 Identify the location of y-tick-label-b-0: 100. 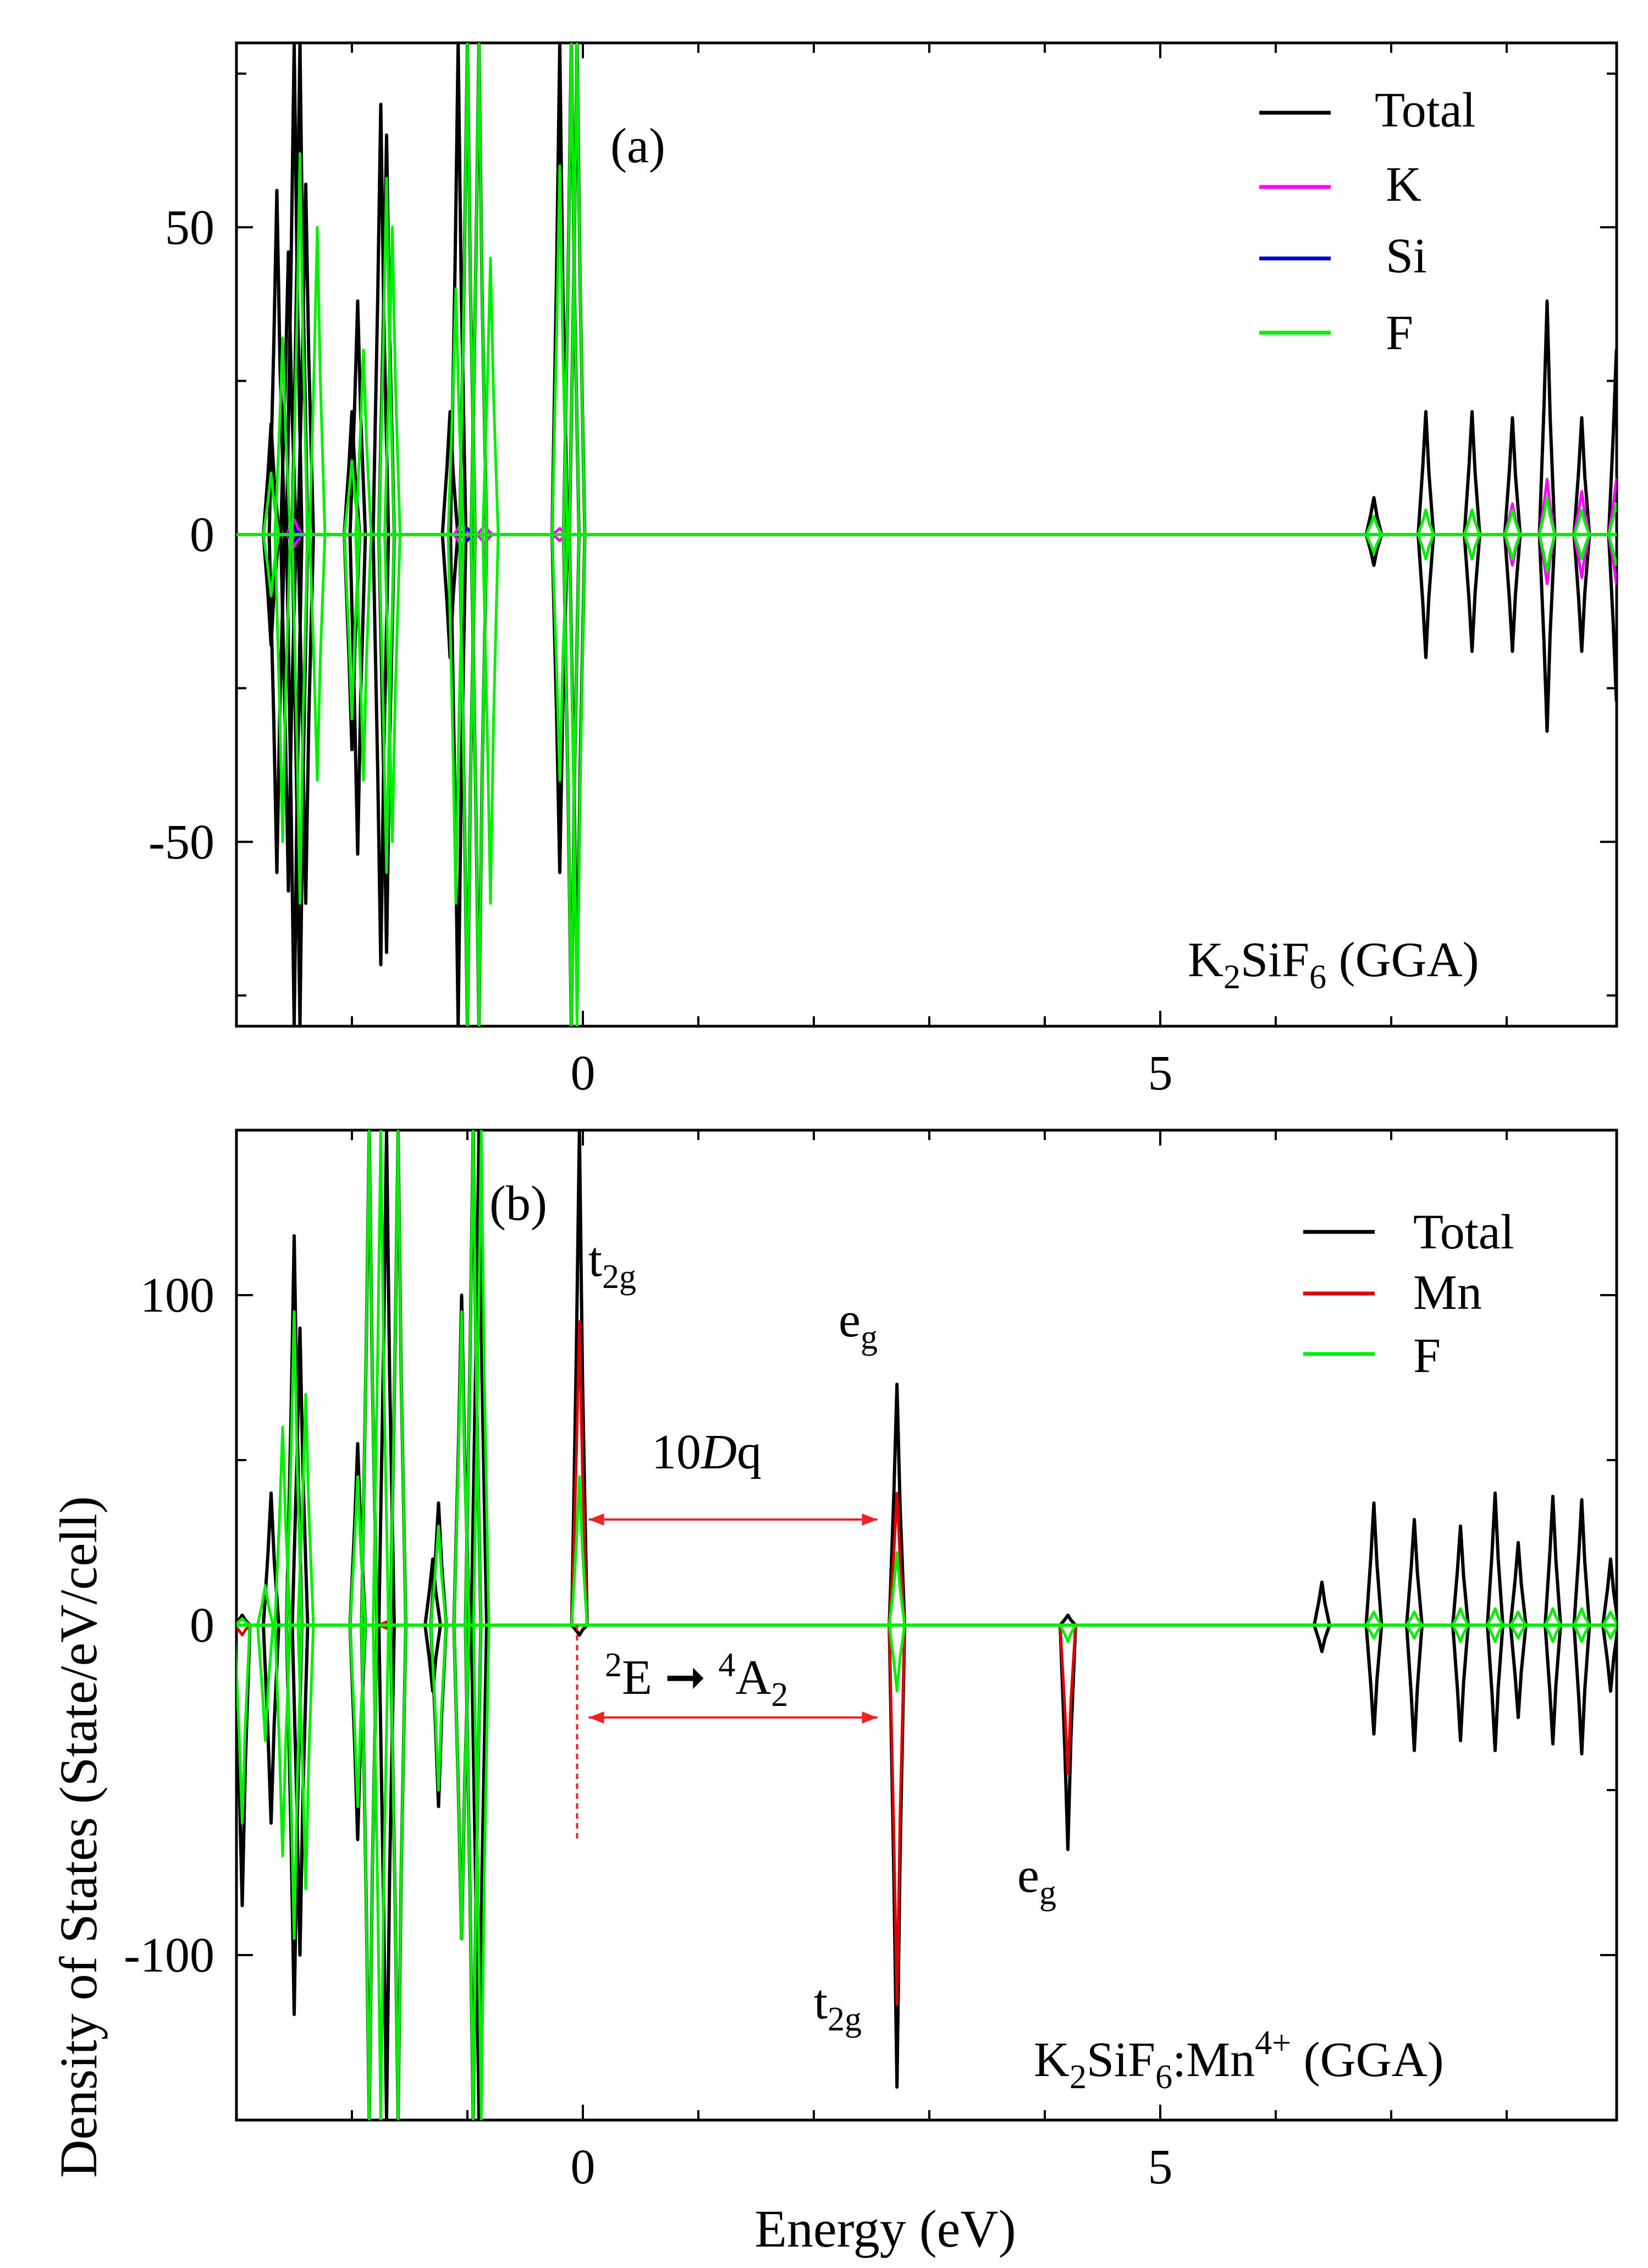
(177, 1295).